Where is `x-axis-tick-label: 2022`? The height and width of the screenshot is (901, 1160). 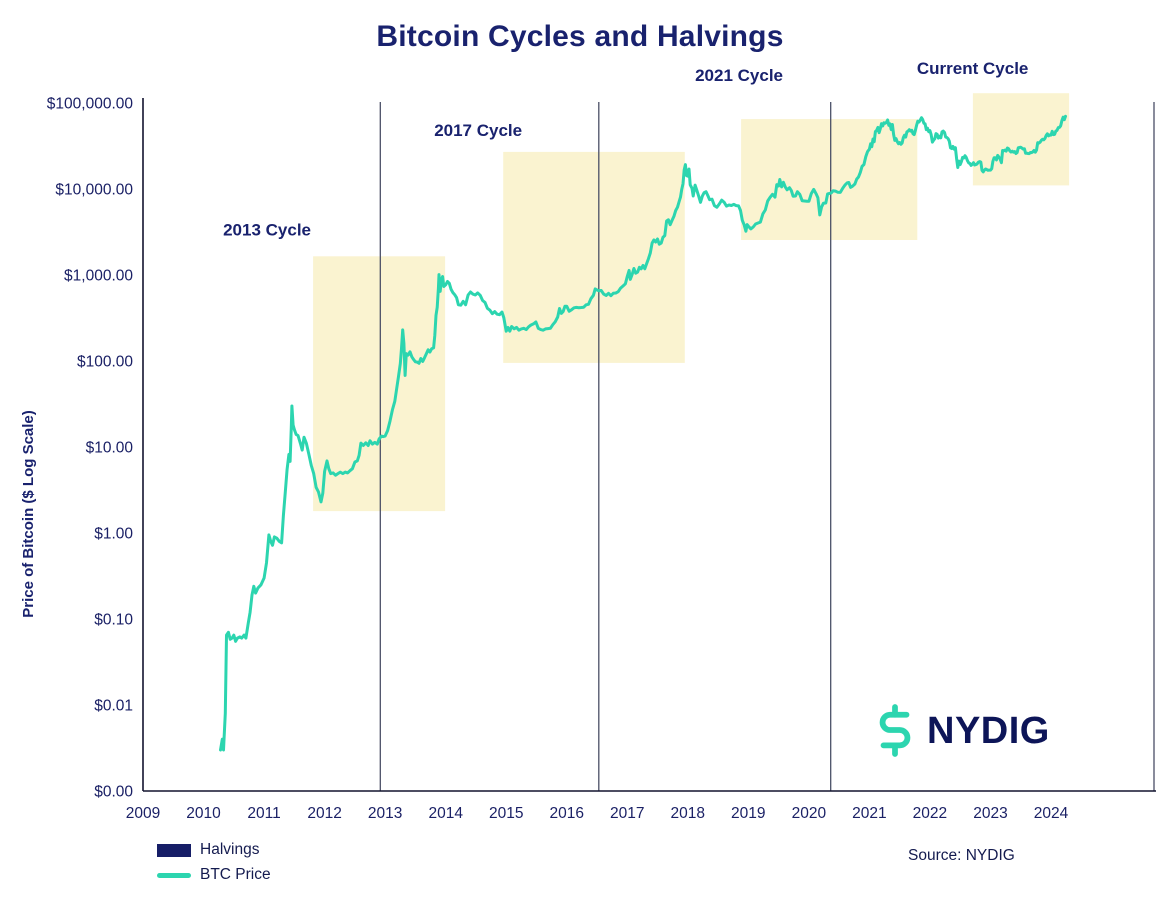 x-axis-tick-label: 2022 is located at coordinates (930, 813).